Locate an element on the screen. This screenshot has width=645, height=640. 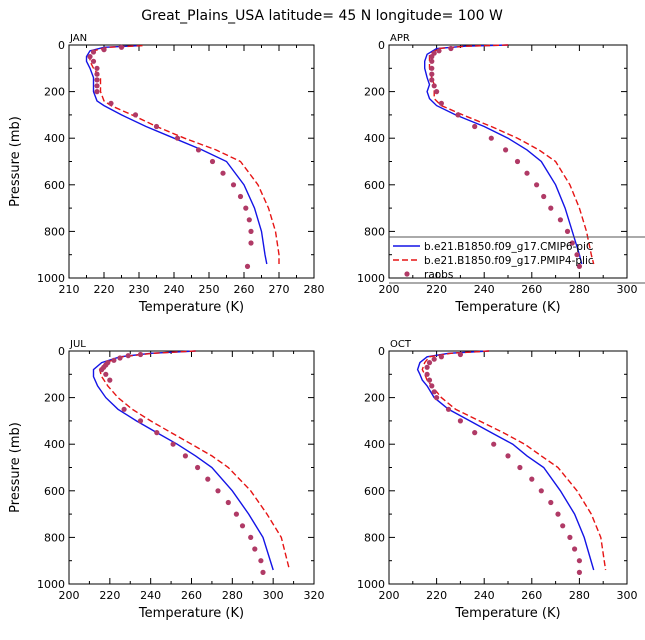
legend-swatch-dot is located at coordinates (407, 274).